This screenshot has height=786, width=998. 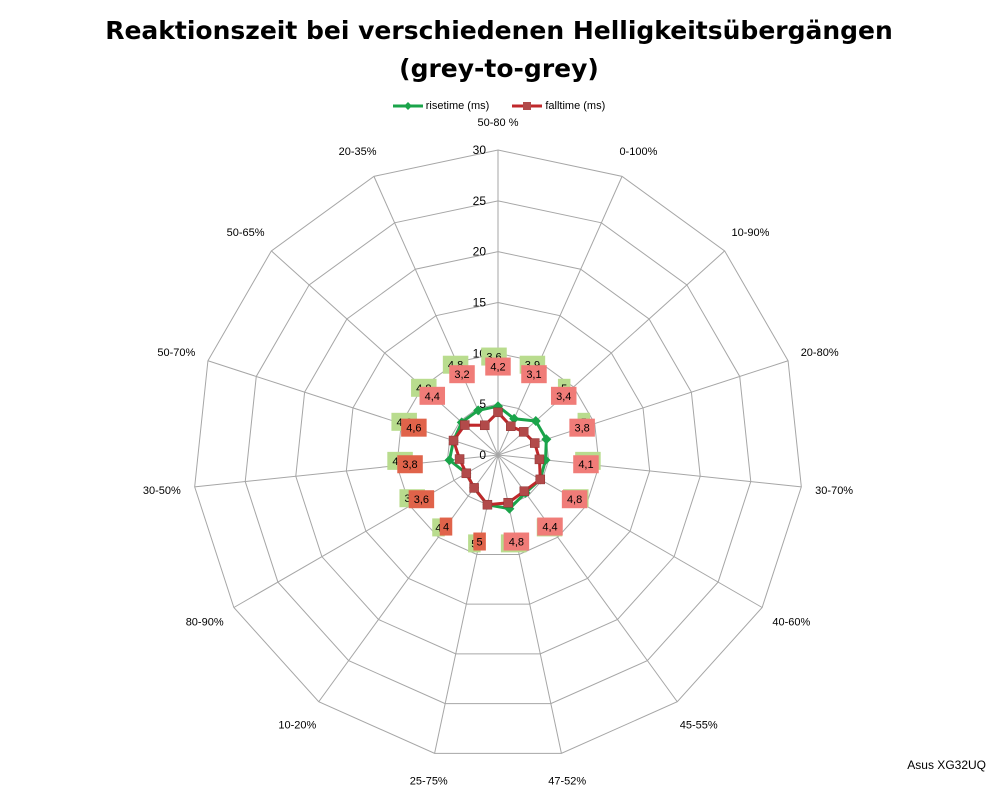 I want to click on legend-item-rise: risetime (ms), so click(x=441, y=106).